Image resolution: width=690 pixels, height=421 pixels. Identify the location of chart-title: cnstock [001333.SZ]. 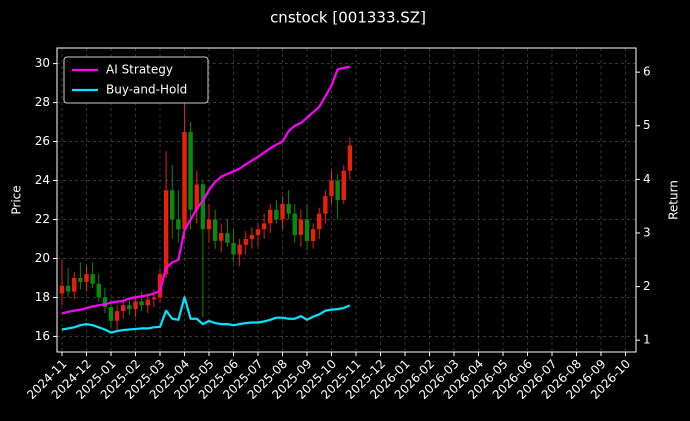
(348, 18).